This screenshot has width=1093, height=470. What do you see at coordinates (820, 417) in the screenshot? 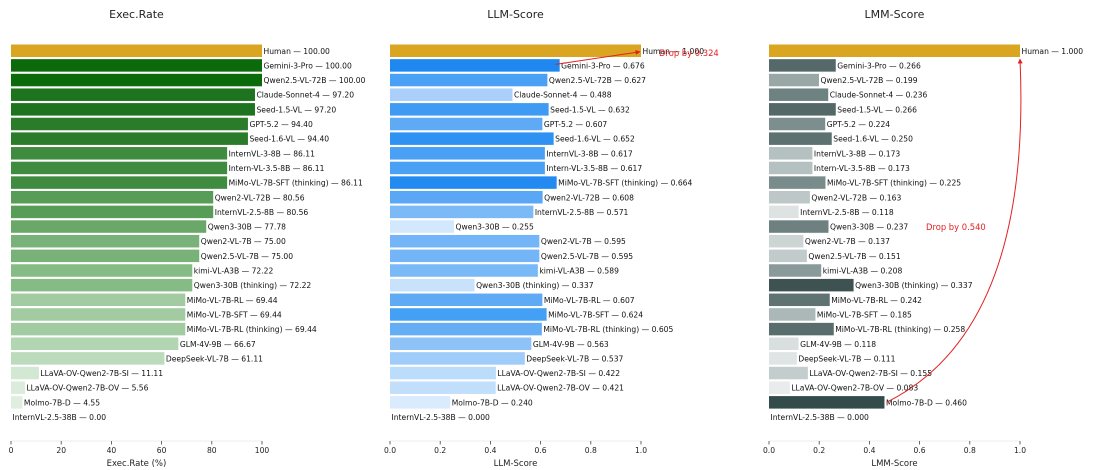
I see `lmm-score-bar-label: InternVL-2.5-38B — 0.000` at bounding box center [820, 417].